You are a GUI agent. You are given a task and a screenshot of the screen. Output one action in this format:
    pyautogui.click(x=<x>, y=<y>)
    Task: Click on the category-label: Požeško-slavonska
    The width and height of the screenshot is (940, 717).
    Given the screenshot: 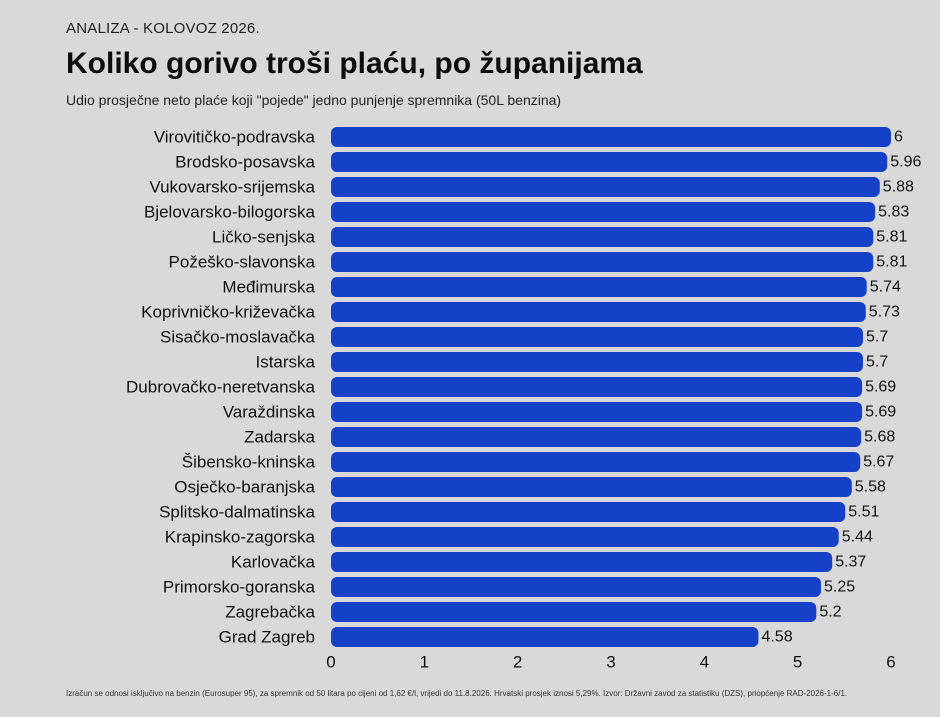 What is the action you would take?
    pyautogui.click(x=242, y=262)
    